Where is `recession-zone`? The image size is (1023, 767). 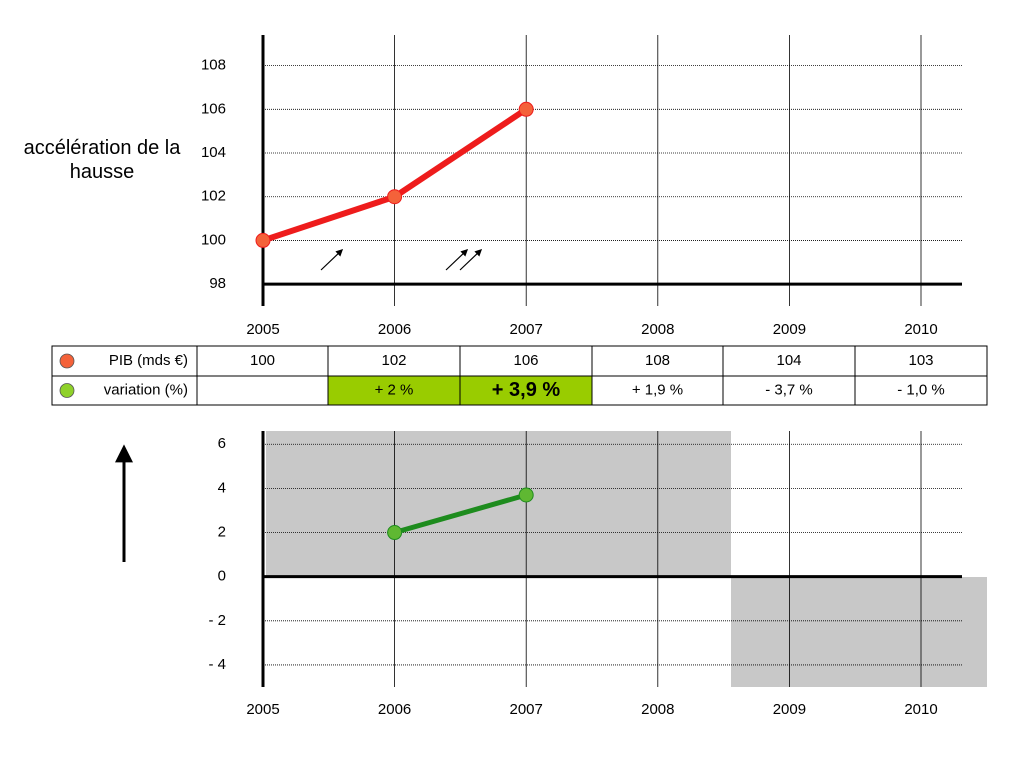
recession-zone is located at coordinates (859, 632).